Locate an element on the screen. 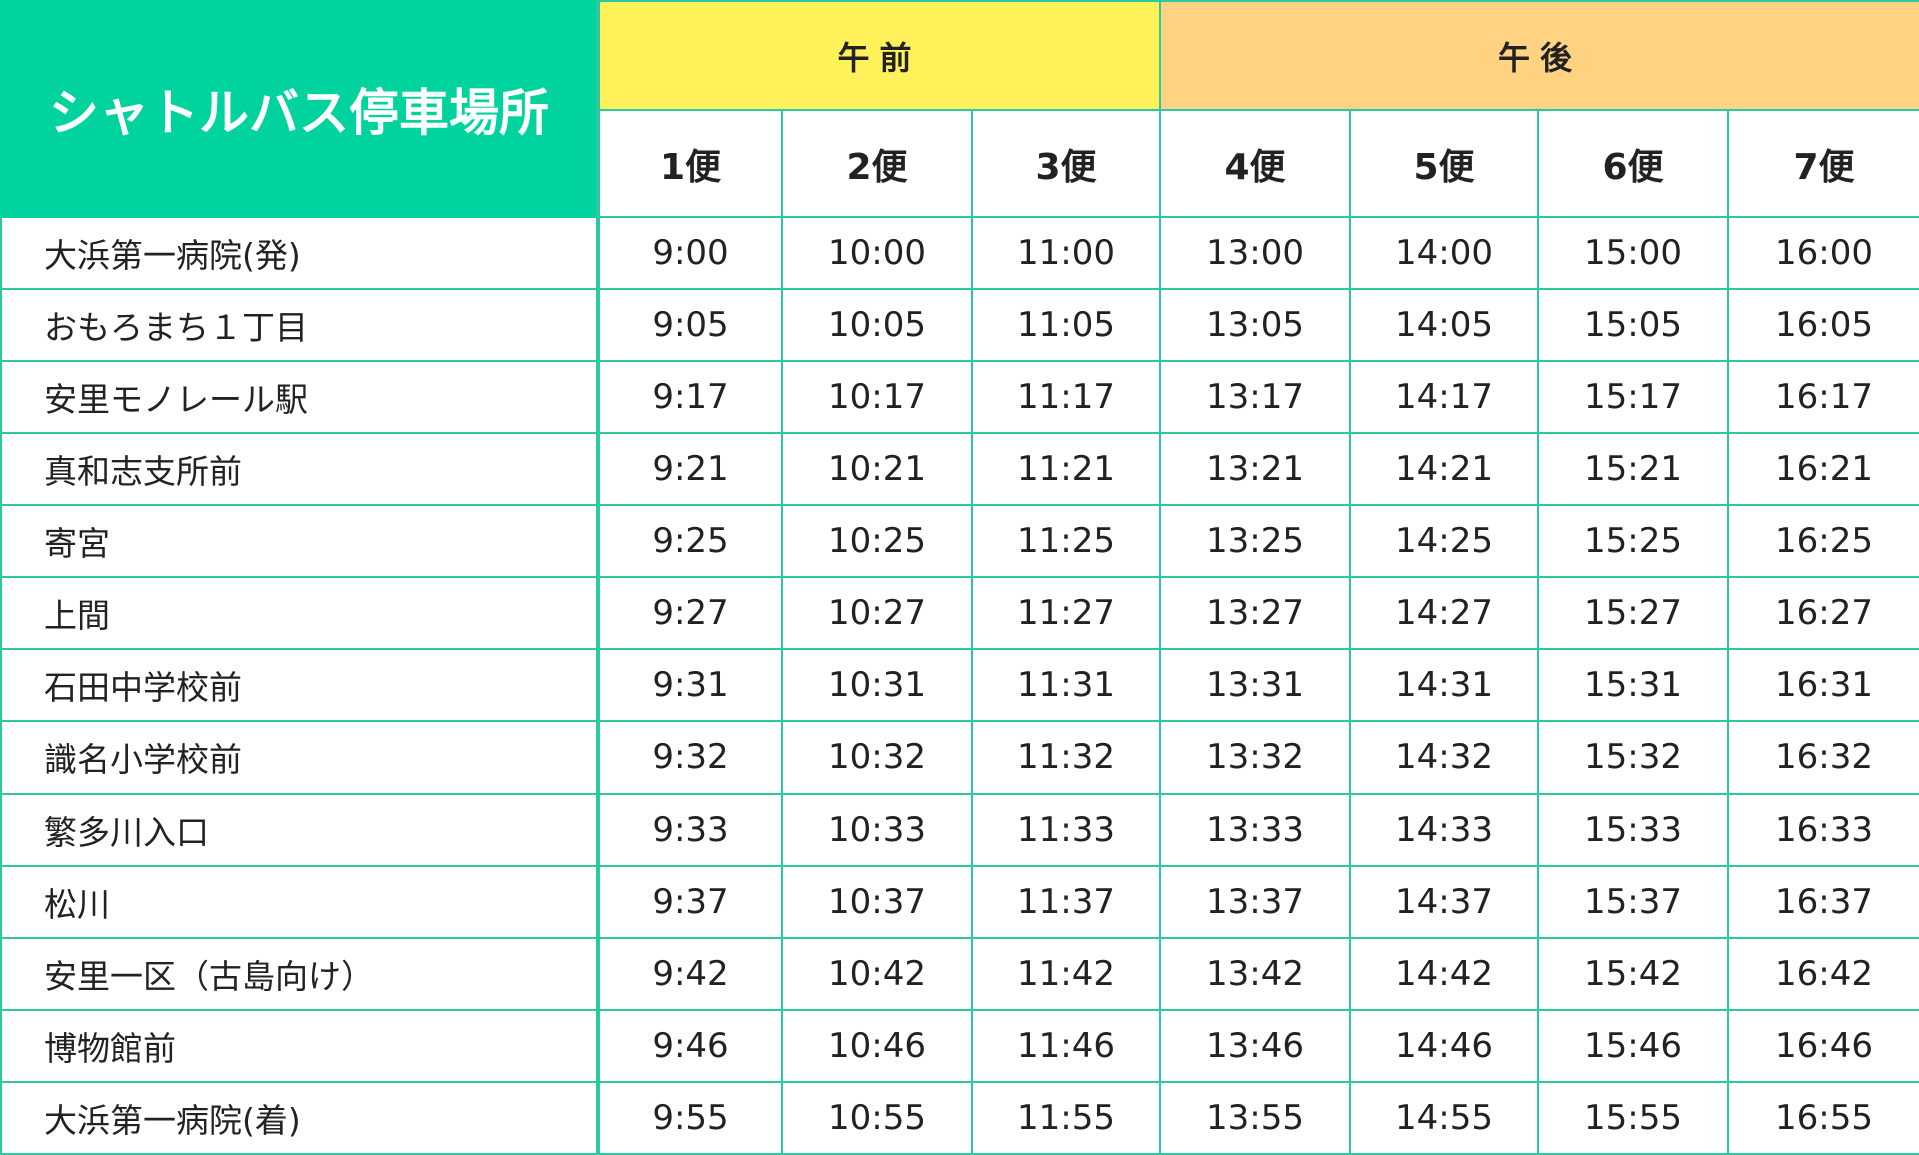  departure-time: 16:17 is located at coordinates (1823, 397).